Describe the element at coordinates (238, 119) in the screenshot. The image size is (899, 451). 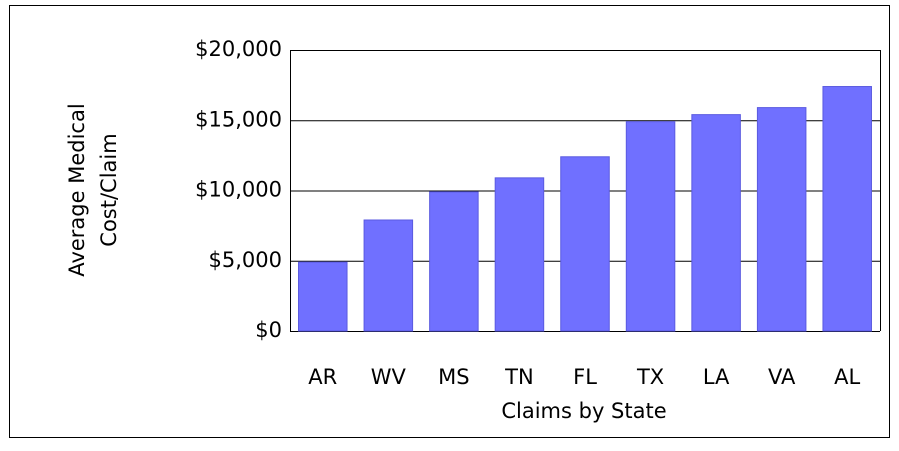
I see `y-tick-label: $15,000` at that location.